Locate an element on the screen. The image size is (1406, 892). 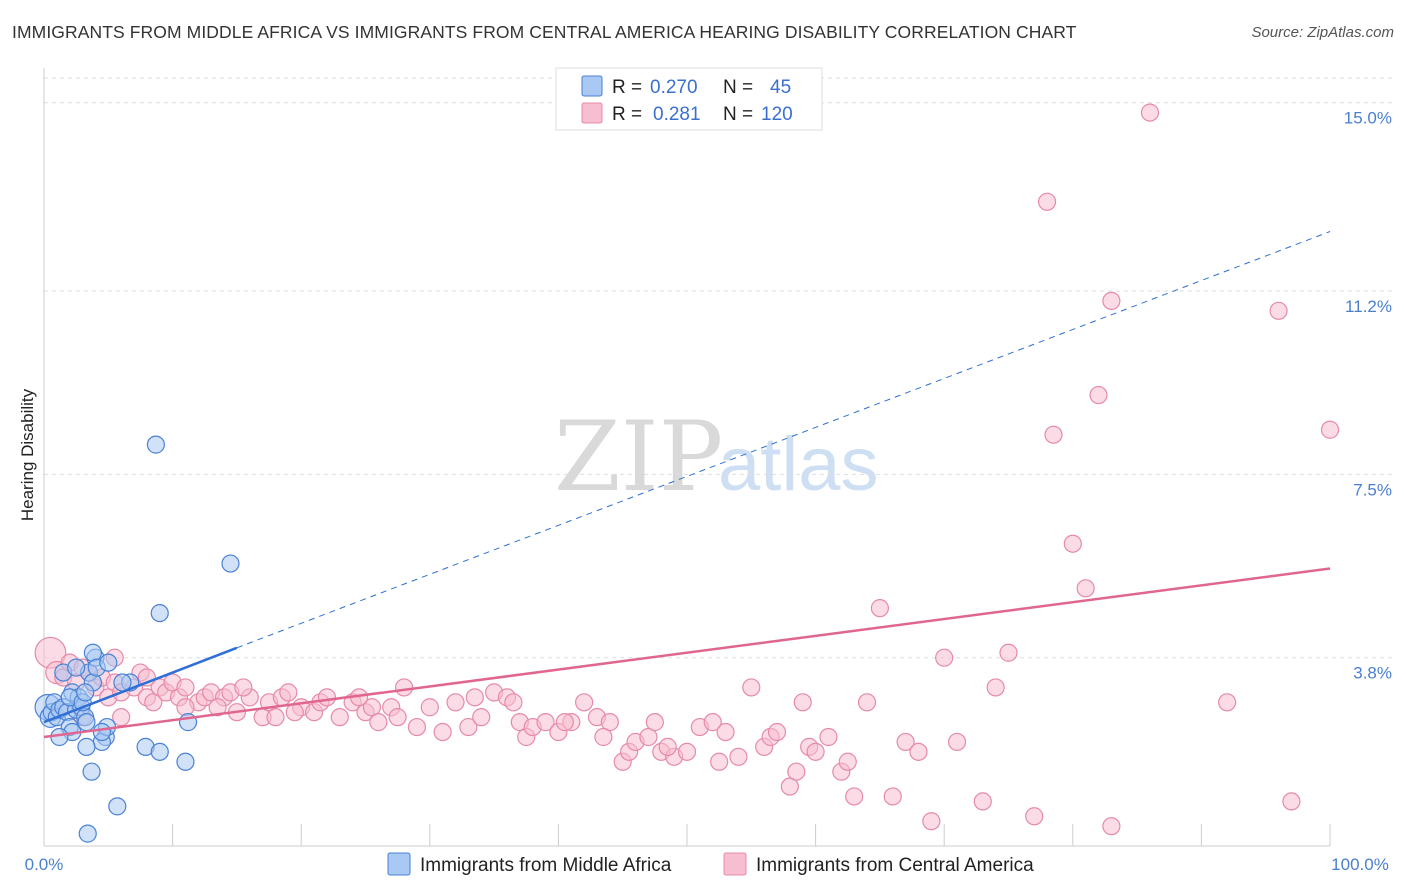
source-label: Source: ZipAtlas.com is located at coordinates (1322, 32).